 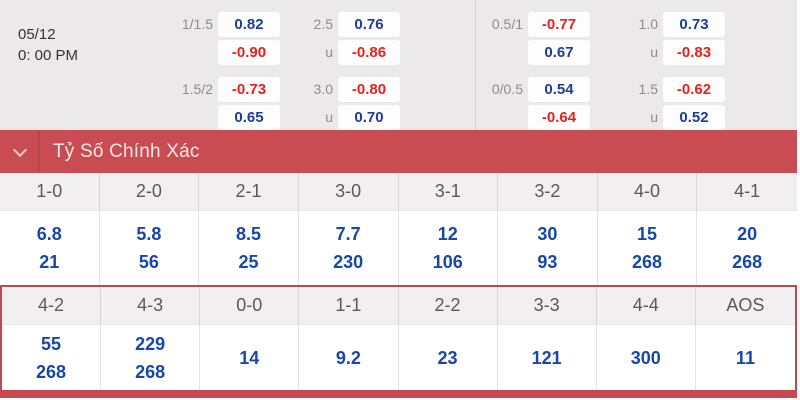 What do you see at coordinates (599, 103) in the screenshot?
I see `odds-cluster: 0/0.5 0.54 -0.64 1.5 u -0.62 0.52` at bounding box center [599, 103].